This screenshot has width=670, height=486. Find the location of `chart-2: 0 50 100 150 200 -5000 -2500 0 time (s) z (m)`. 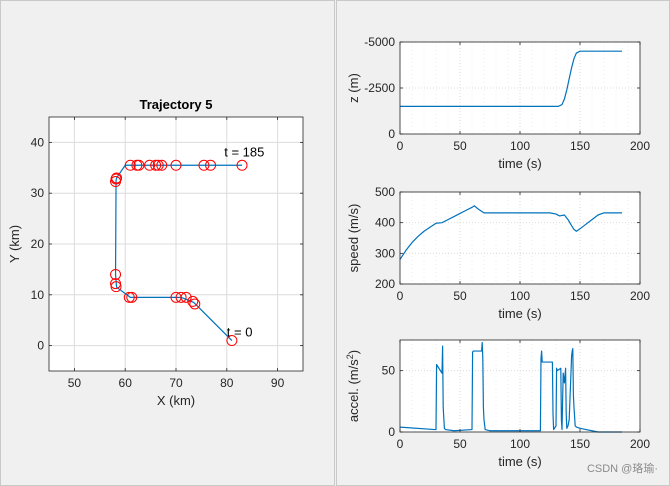

chart-2: 0 50 100 150 200 -5000 -2500 0 time (s) z (m) is located at coordinates (498, 103).